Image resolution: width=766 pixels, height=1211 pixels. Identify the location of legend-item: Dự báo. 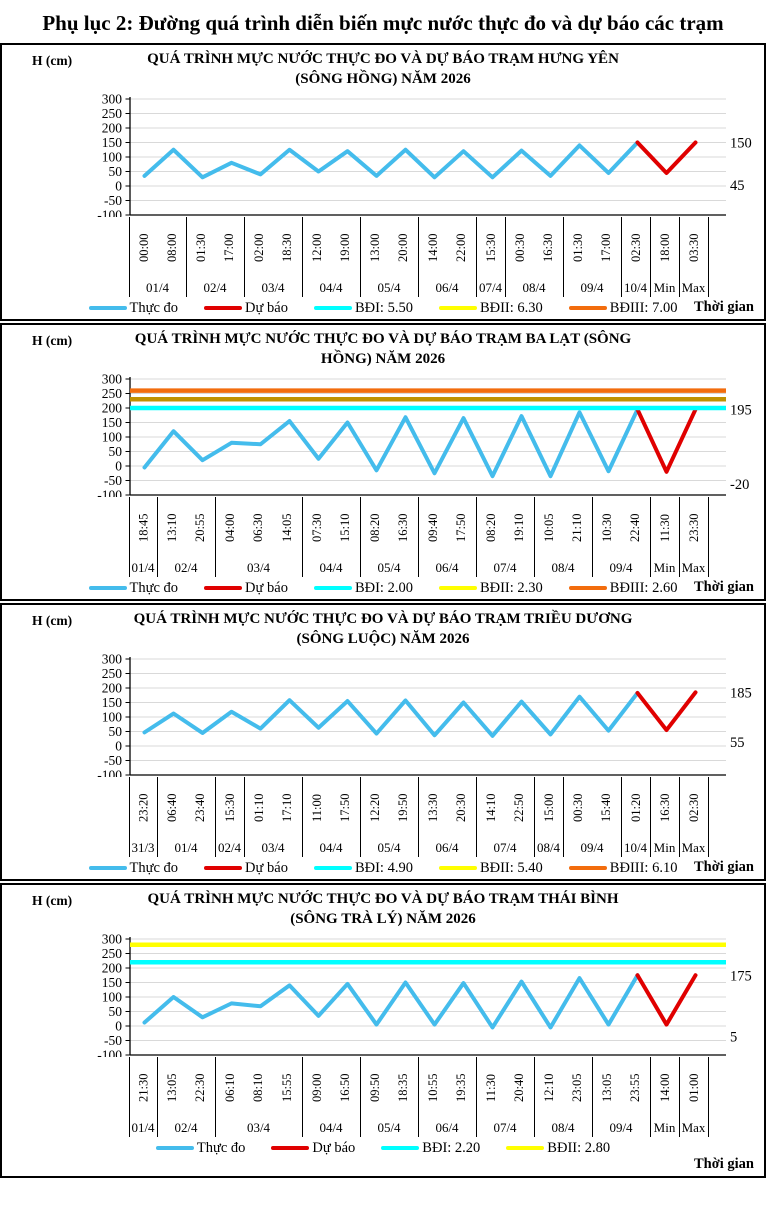
(246, 308).